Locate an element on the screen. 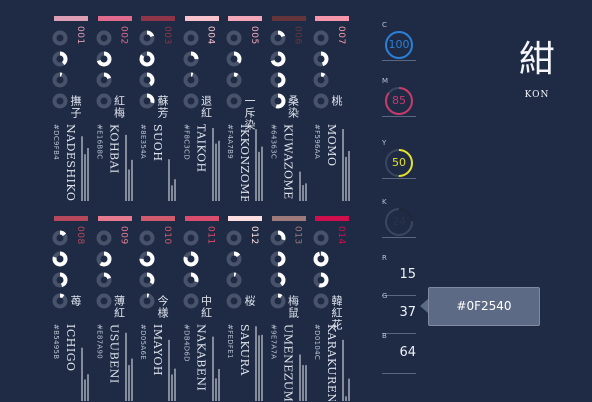 This screenshot has width=592, height=402. color-romaji: SUOH is located at coordinates (157, 143).